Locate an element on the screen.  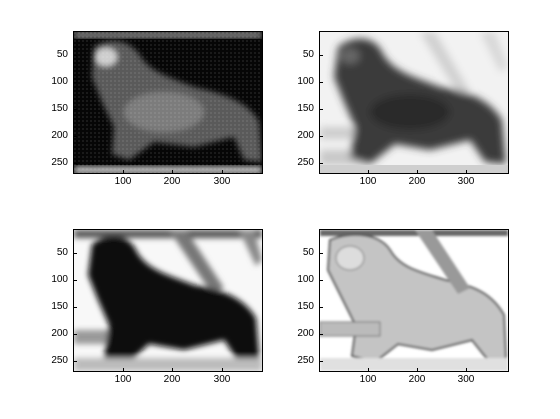
axes-top-left is located at coordinates (168, 102).